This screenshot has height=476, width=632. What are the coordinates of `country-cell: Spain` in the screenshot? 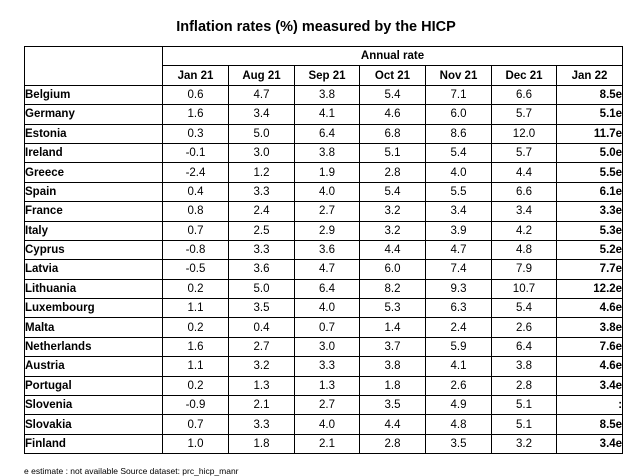 It's located at (93, 192).